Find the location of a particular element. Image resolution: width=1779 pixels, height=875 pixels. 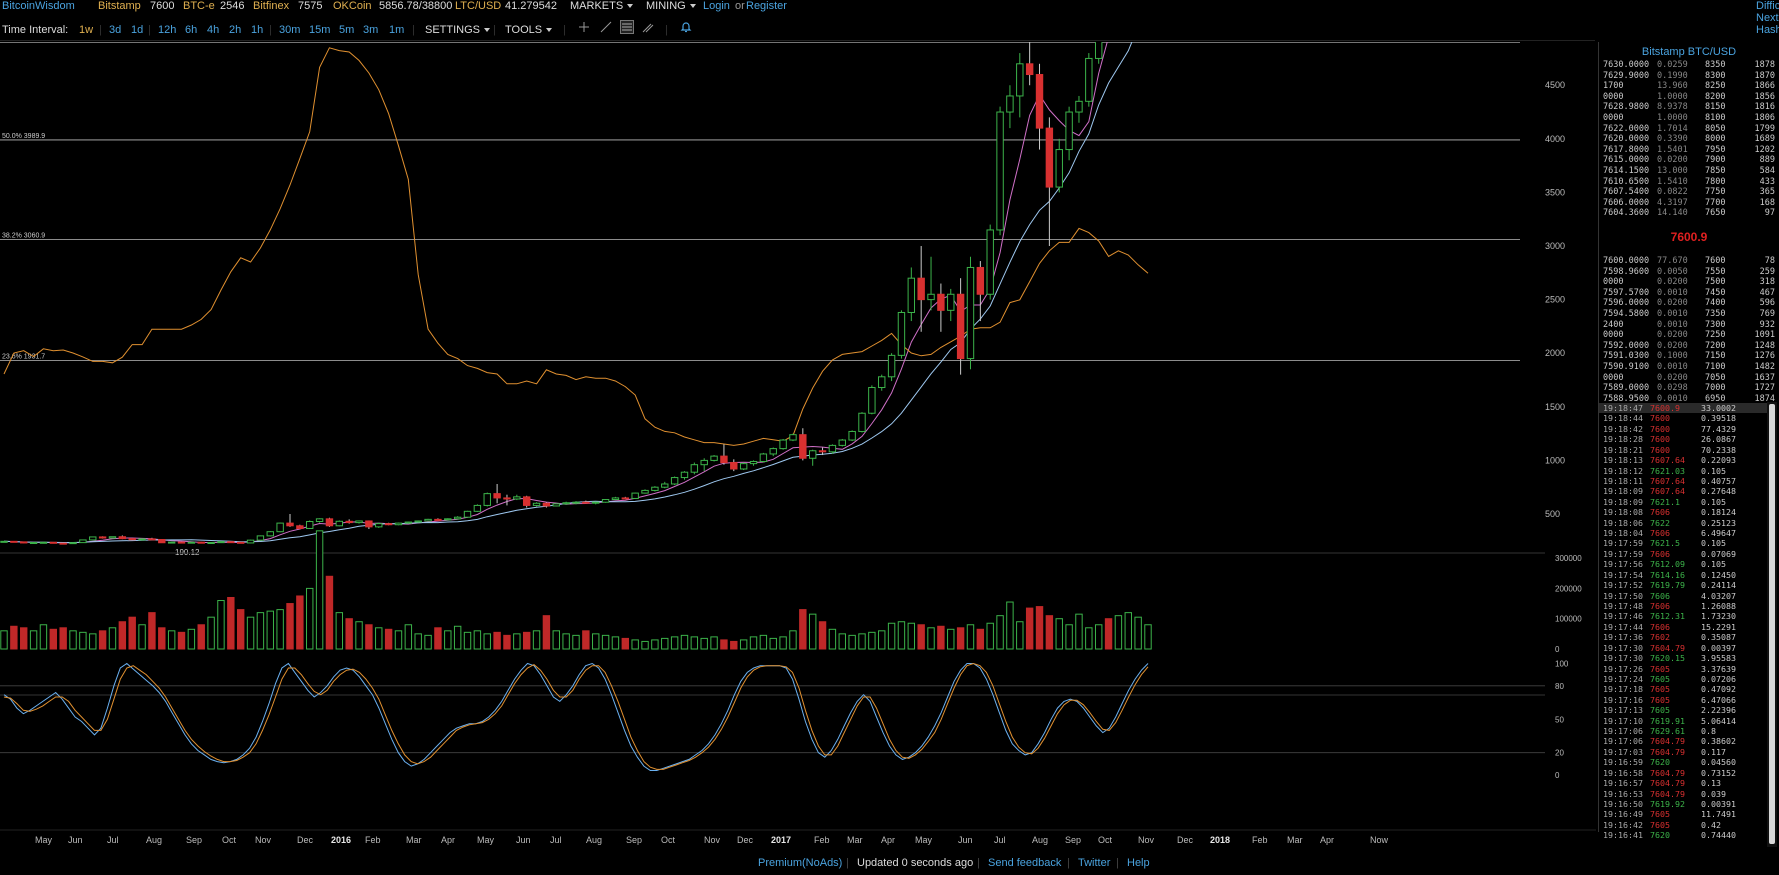

interval-3m: 3m is located at coordinates (371, 30).